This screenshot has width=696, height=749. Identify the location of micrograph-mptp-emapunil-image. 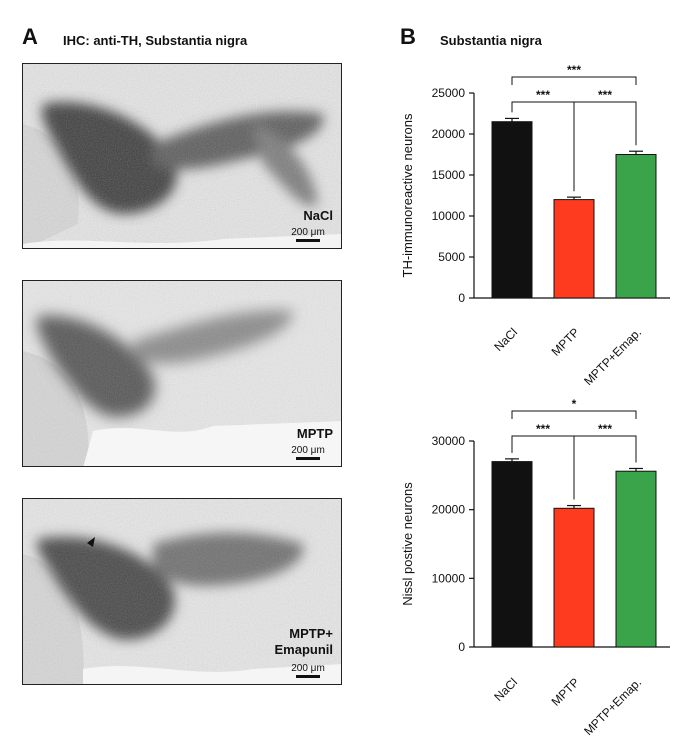
(182, 591).